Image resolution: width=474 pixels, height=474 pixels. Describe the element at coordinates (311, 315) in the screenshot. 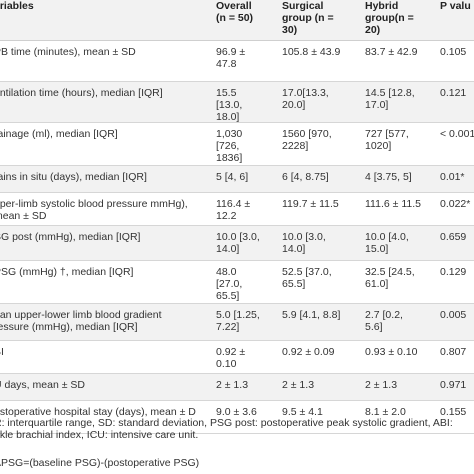

I see `cell-surgical: 5.9 [4.1, 8.8]` at that location.